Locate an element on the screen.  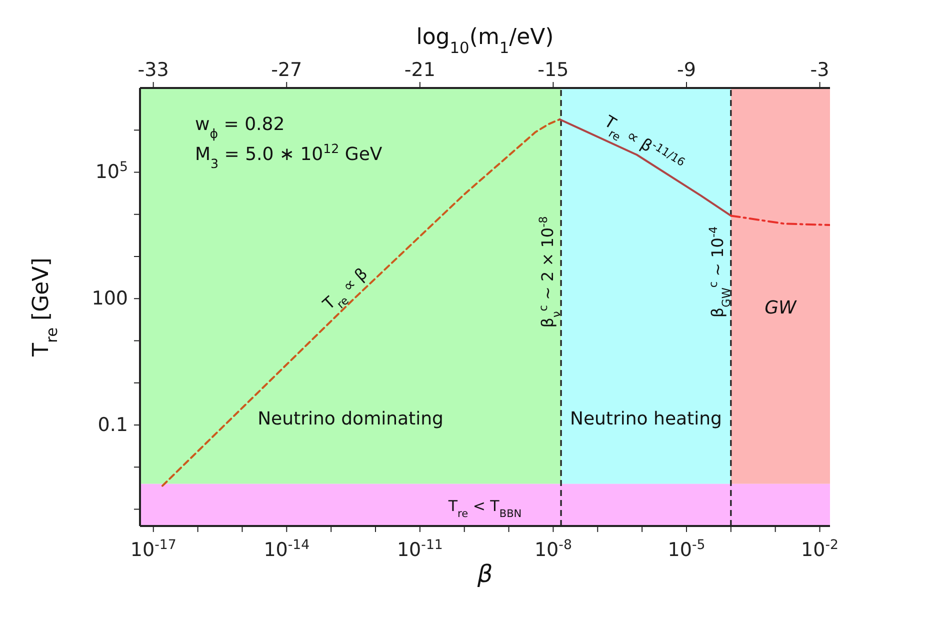
x2-tick-label: -9 is located at coordinates (686, 70).